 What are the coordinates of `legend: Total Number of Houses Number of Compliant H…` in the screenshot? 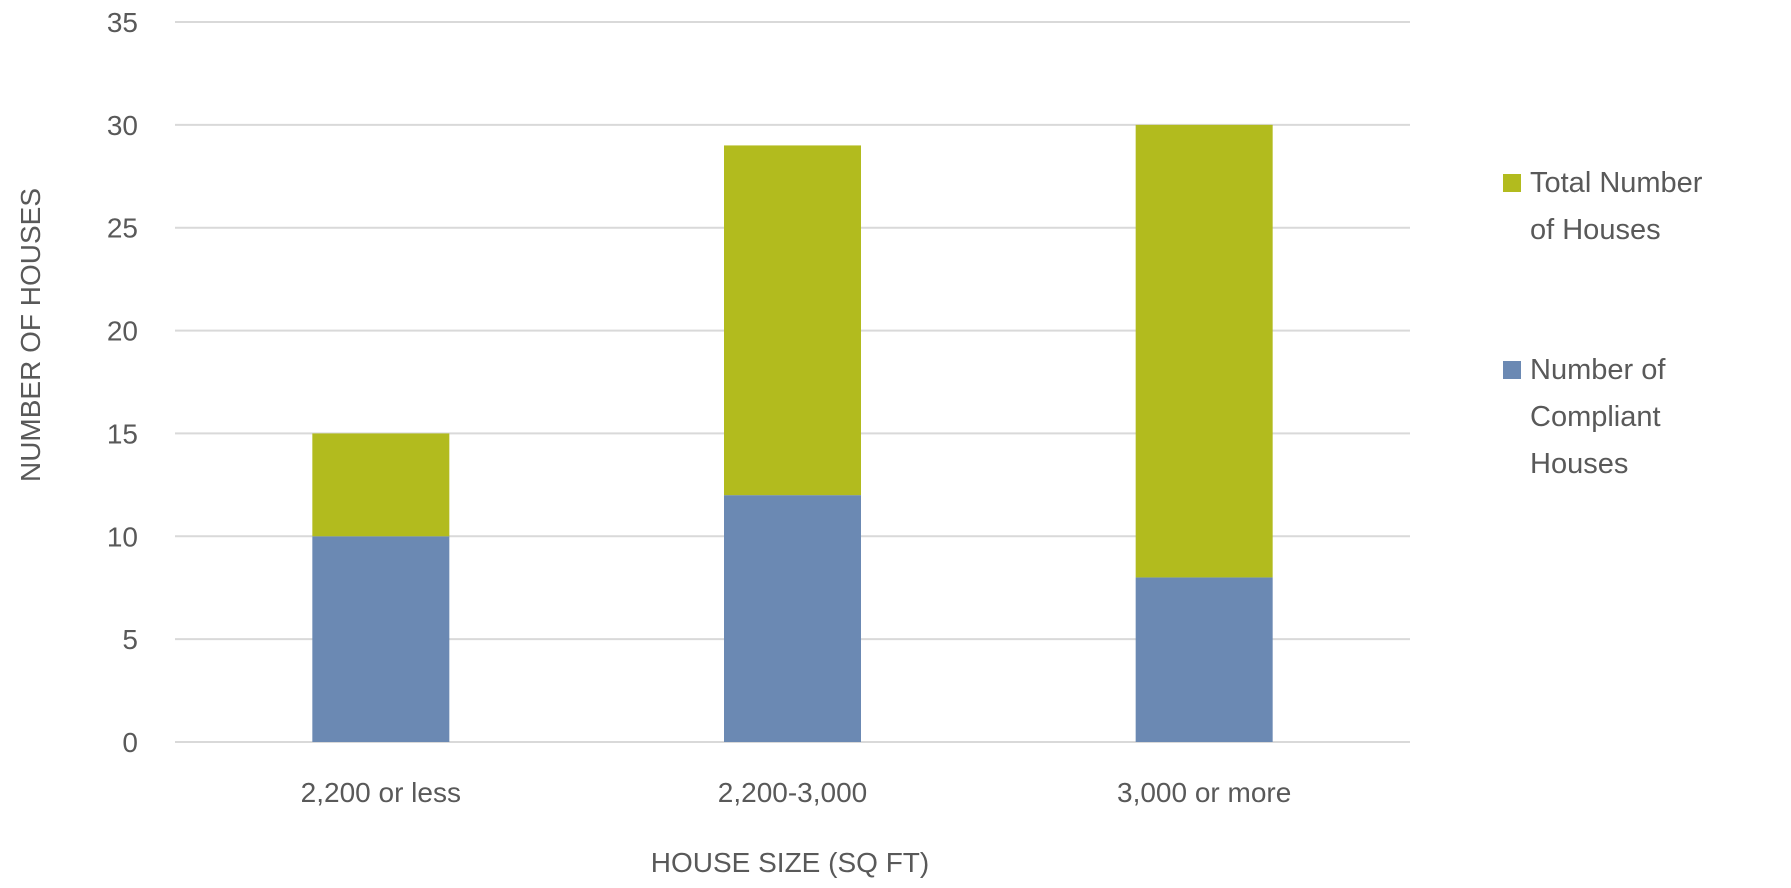 It's located at (1603, 323).